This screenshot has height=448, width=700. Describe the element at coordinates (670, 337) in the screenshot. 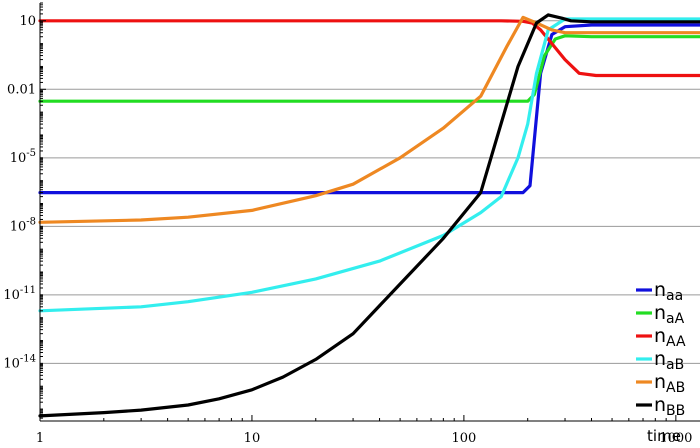

I see `legend-label-AA: nAA` at that location.